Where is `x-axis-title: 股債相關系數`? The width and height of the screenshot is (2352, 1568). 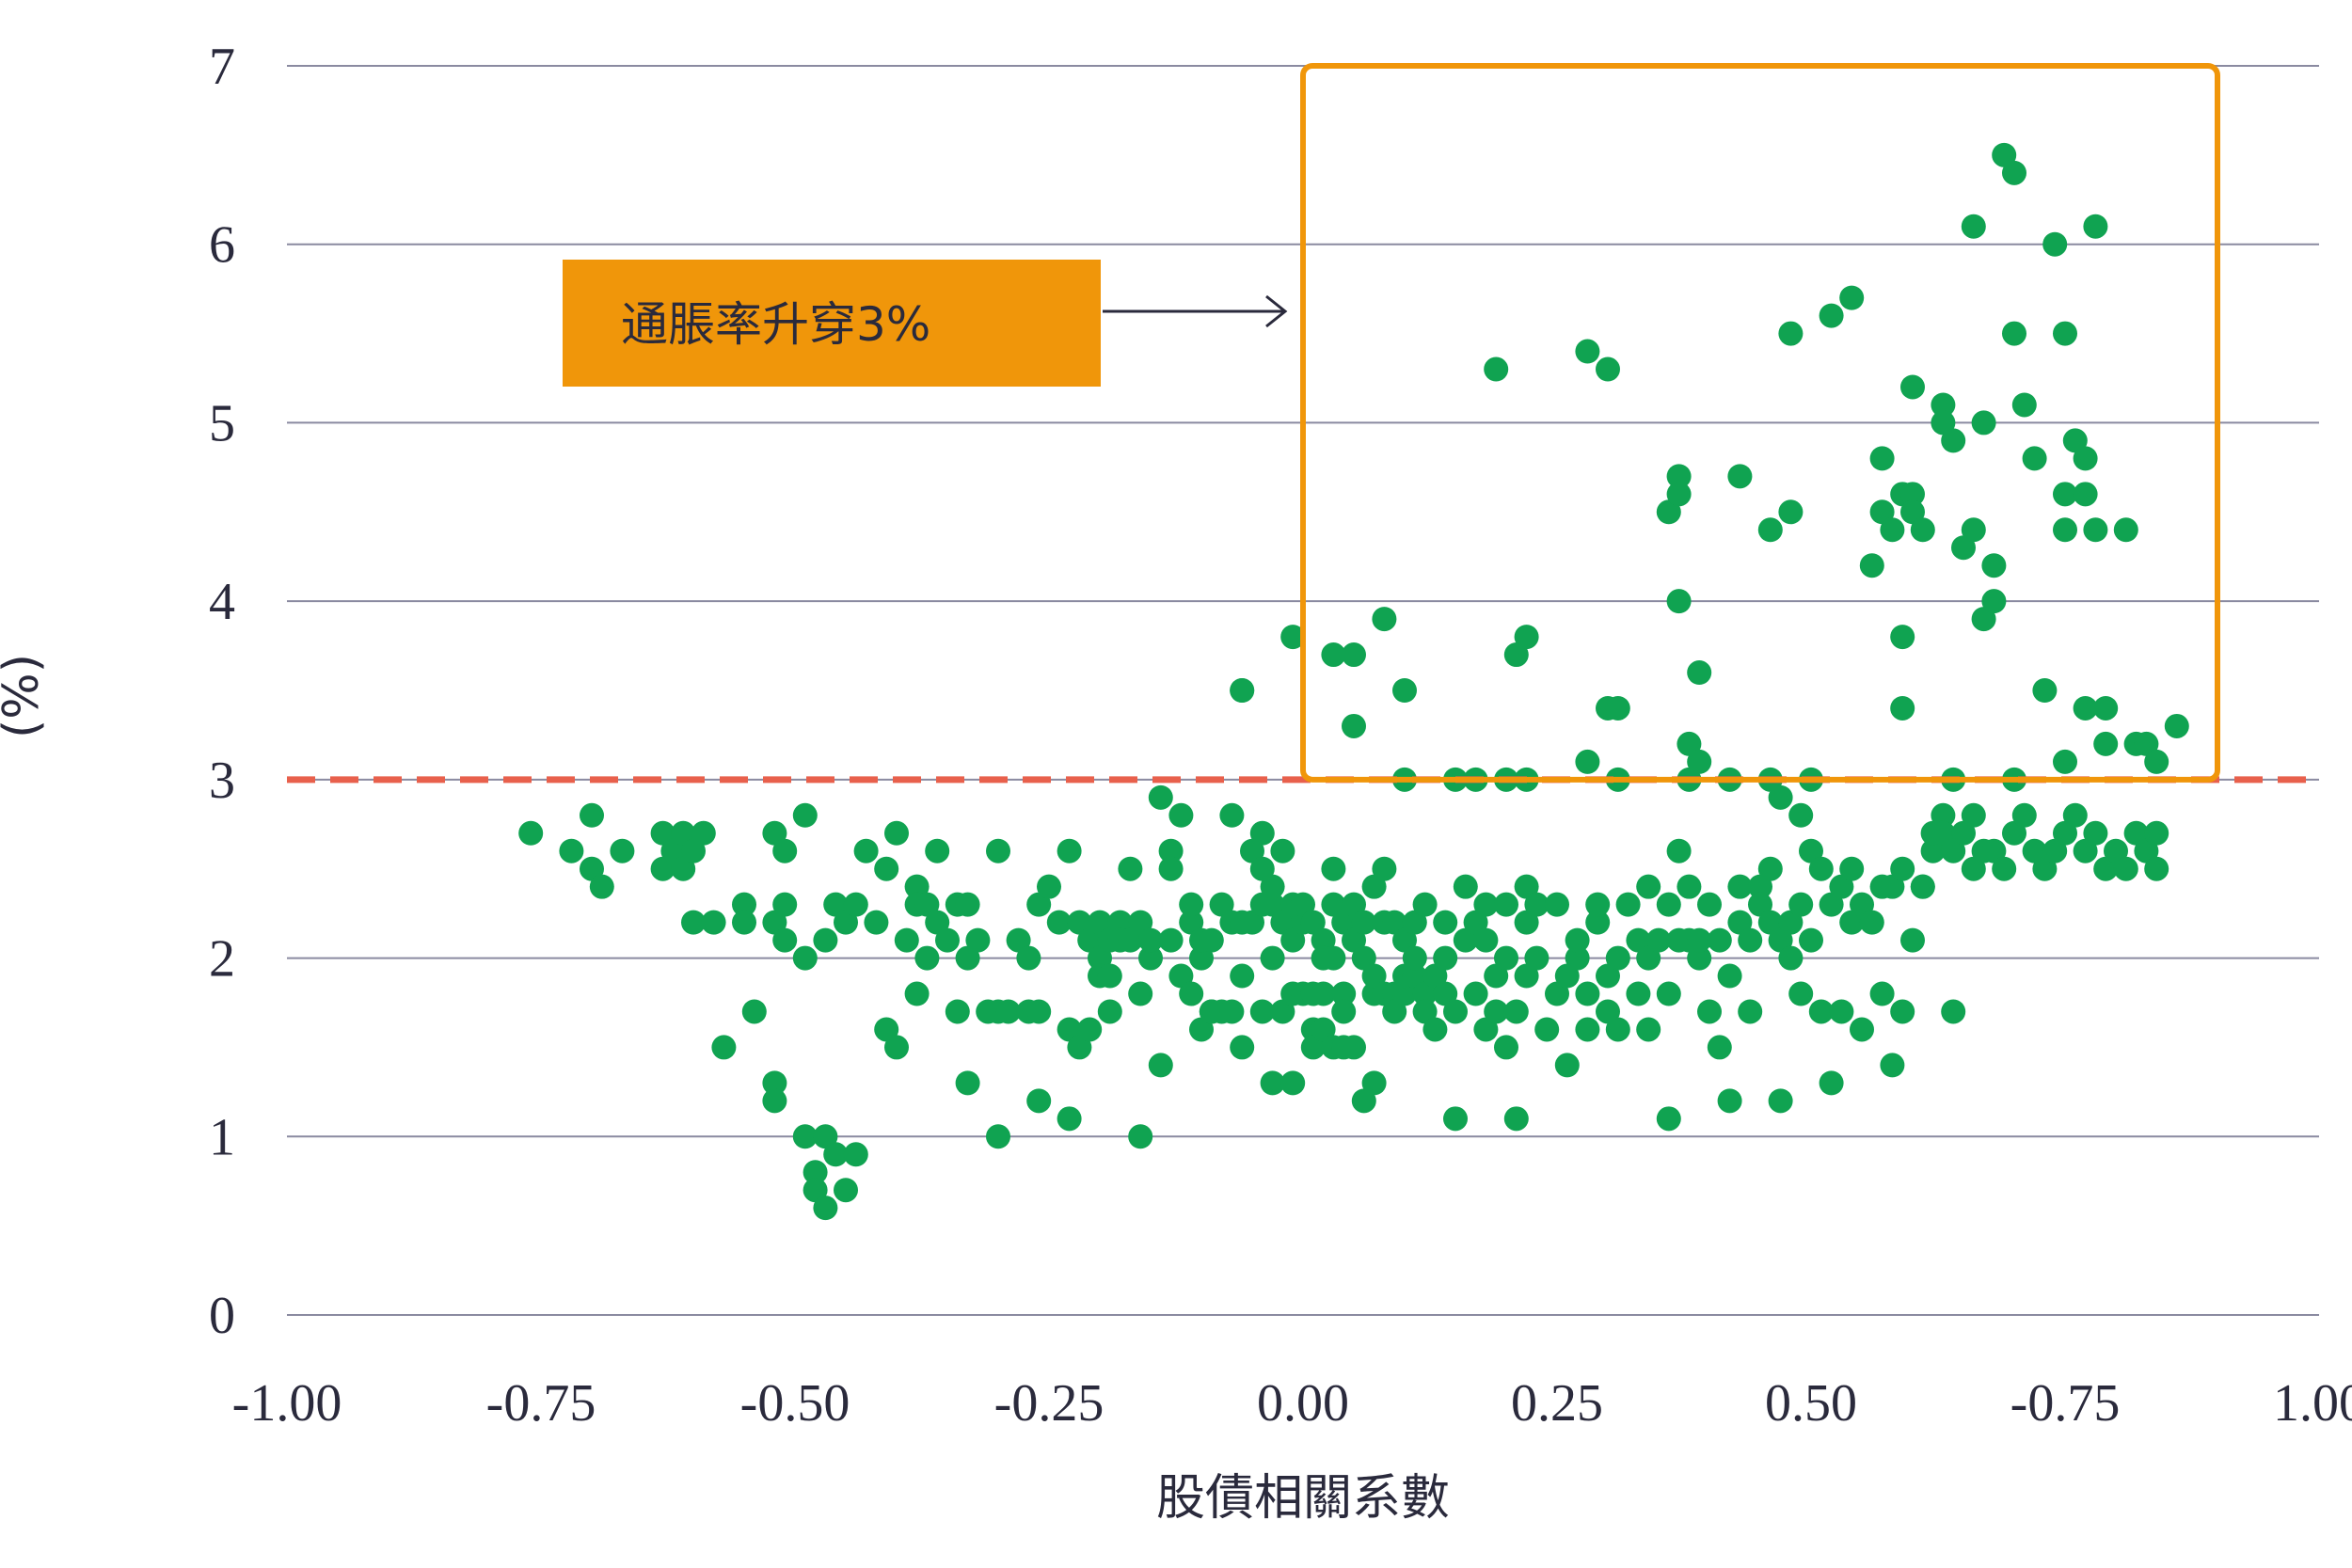
x-axis-title: 股債相關系數 is located at coordinates (1303, 1498).